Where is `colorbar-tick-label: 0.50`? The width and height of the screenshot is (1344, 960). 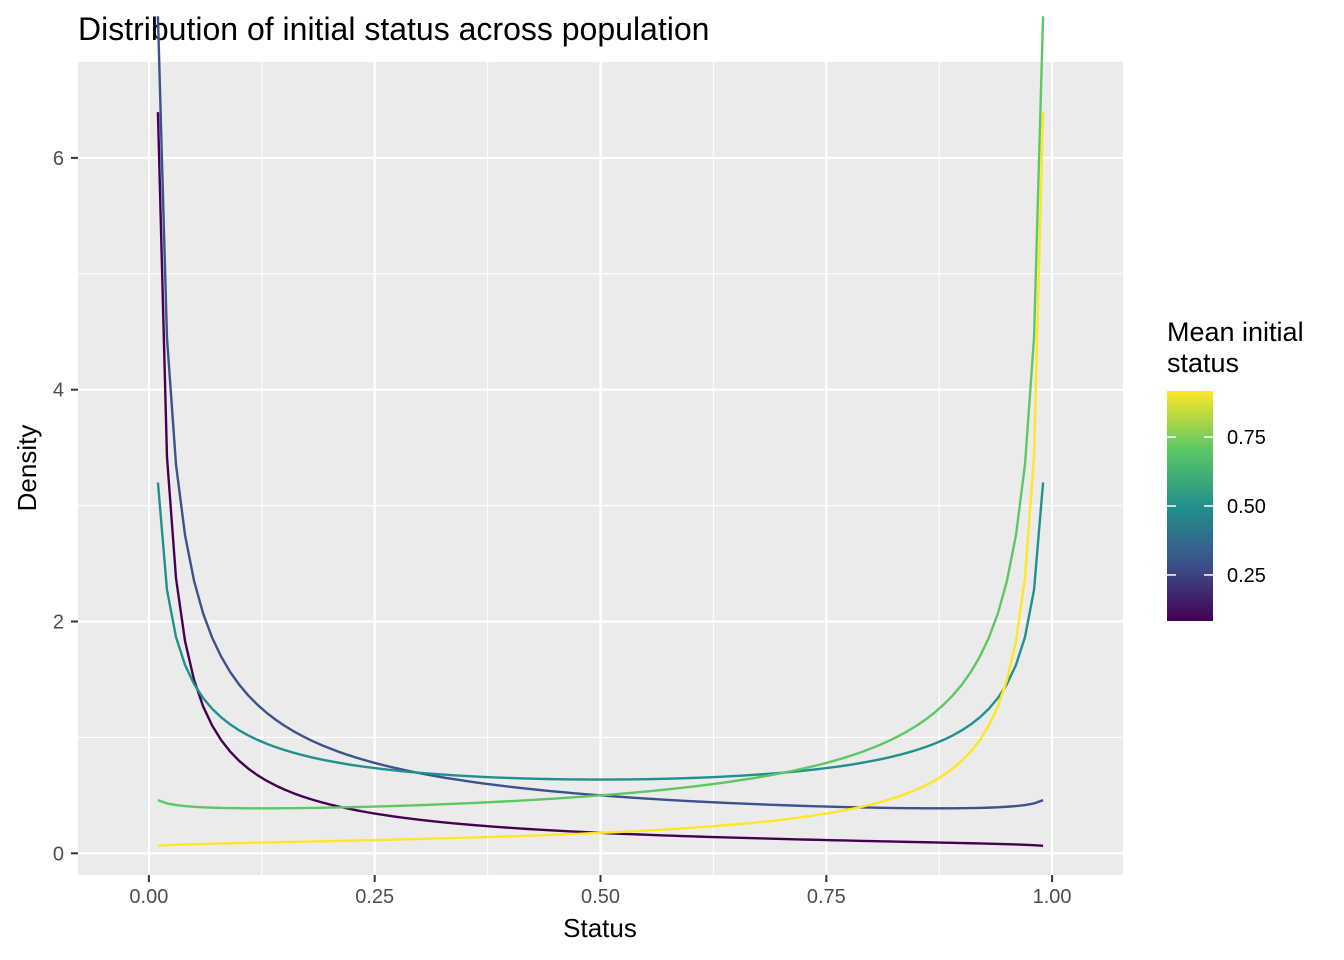
colorbar-tick-label: 0.50 is located at coordinates (1246, 507).